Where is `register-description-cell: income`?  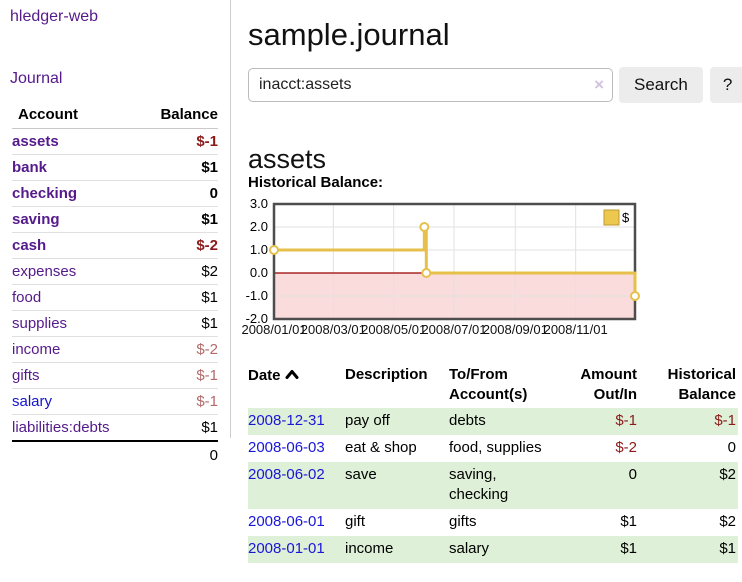 register-description-cell: income is located at coordinates (369, 548).